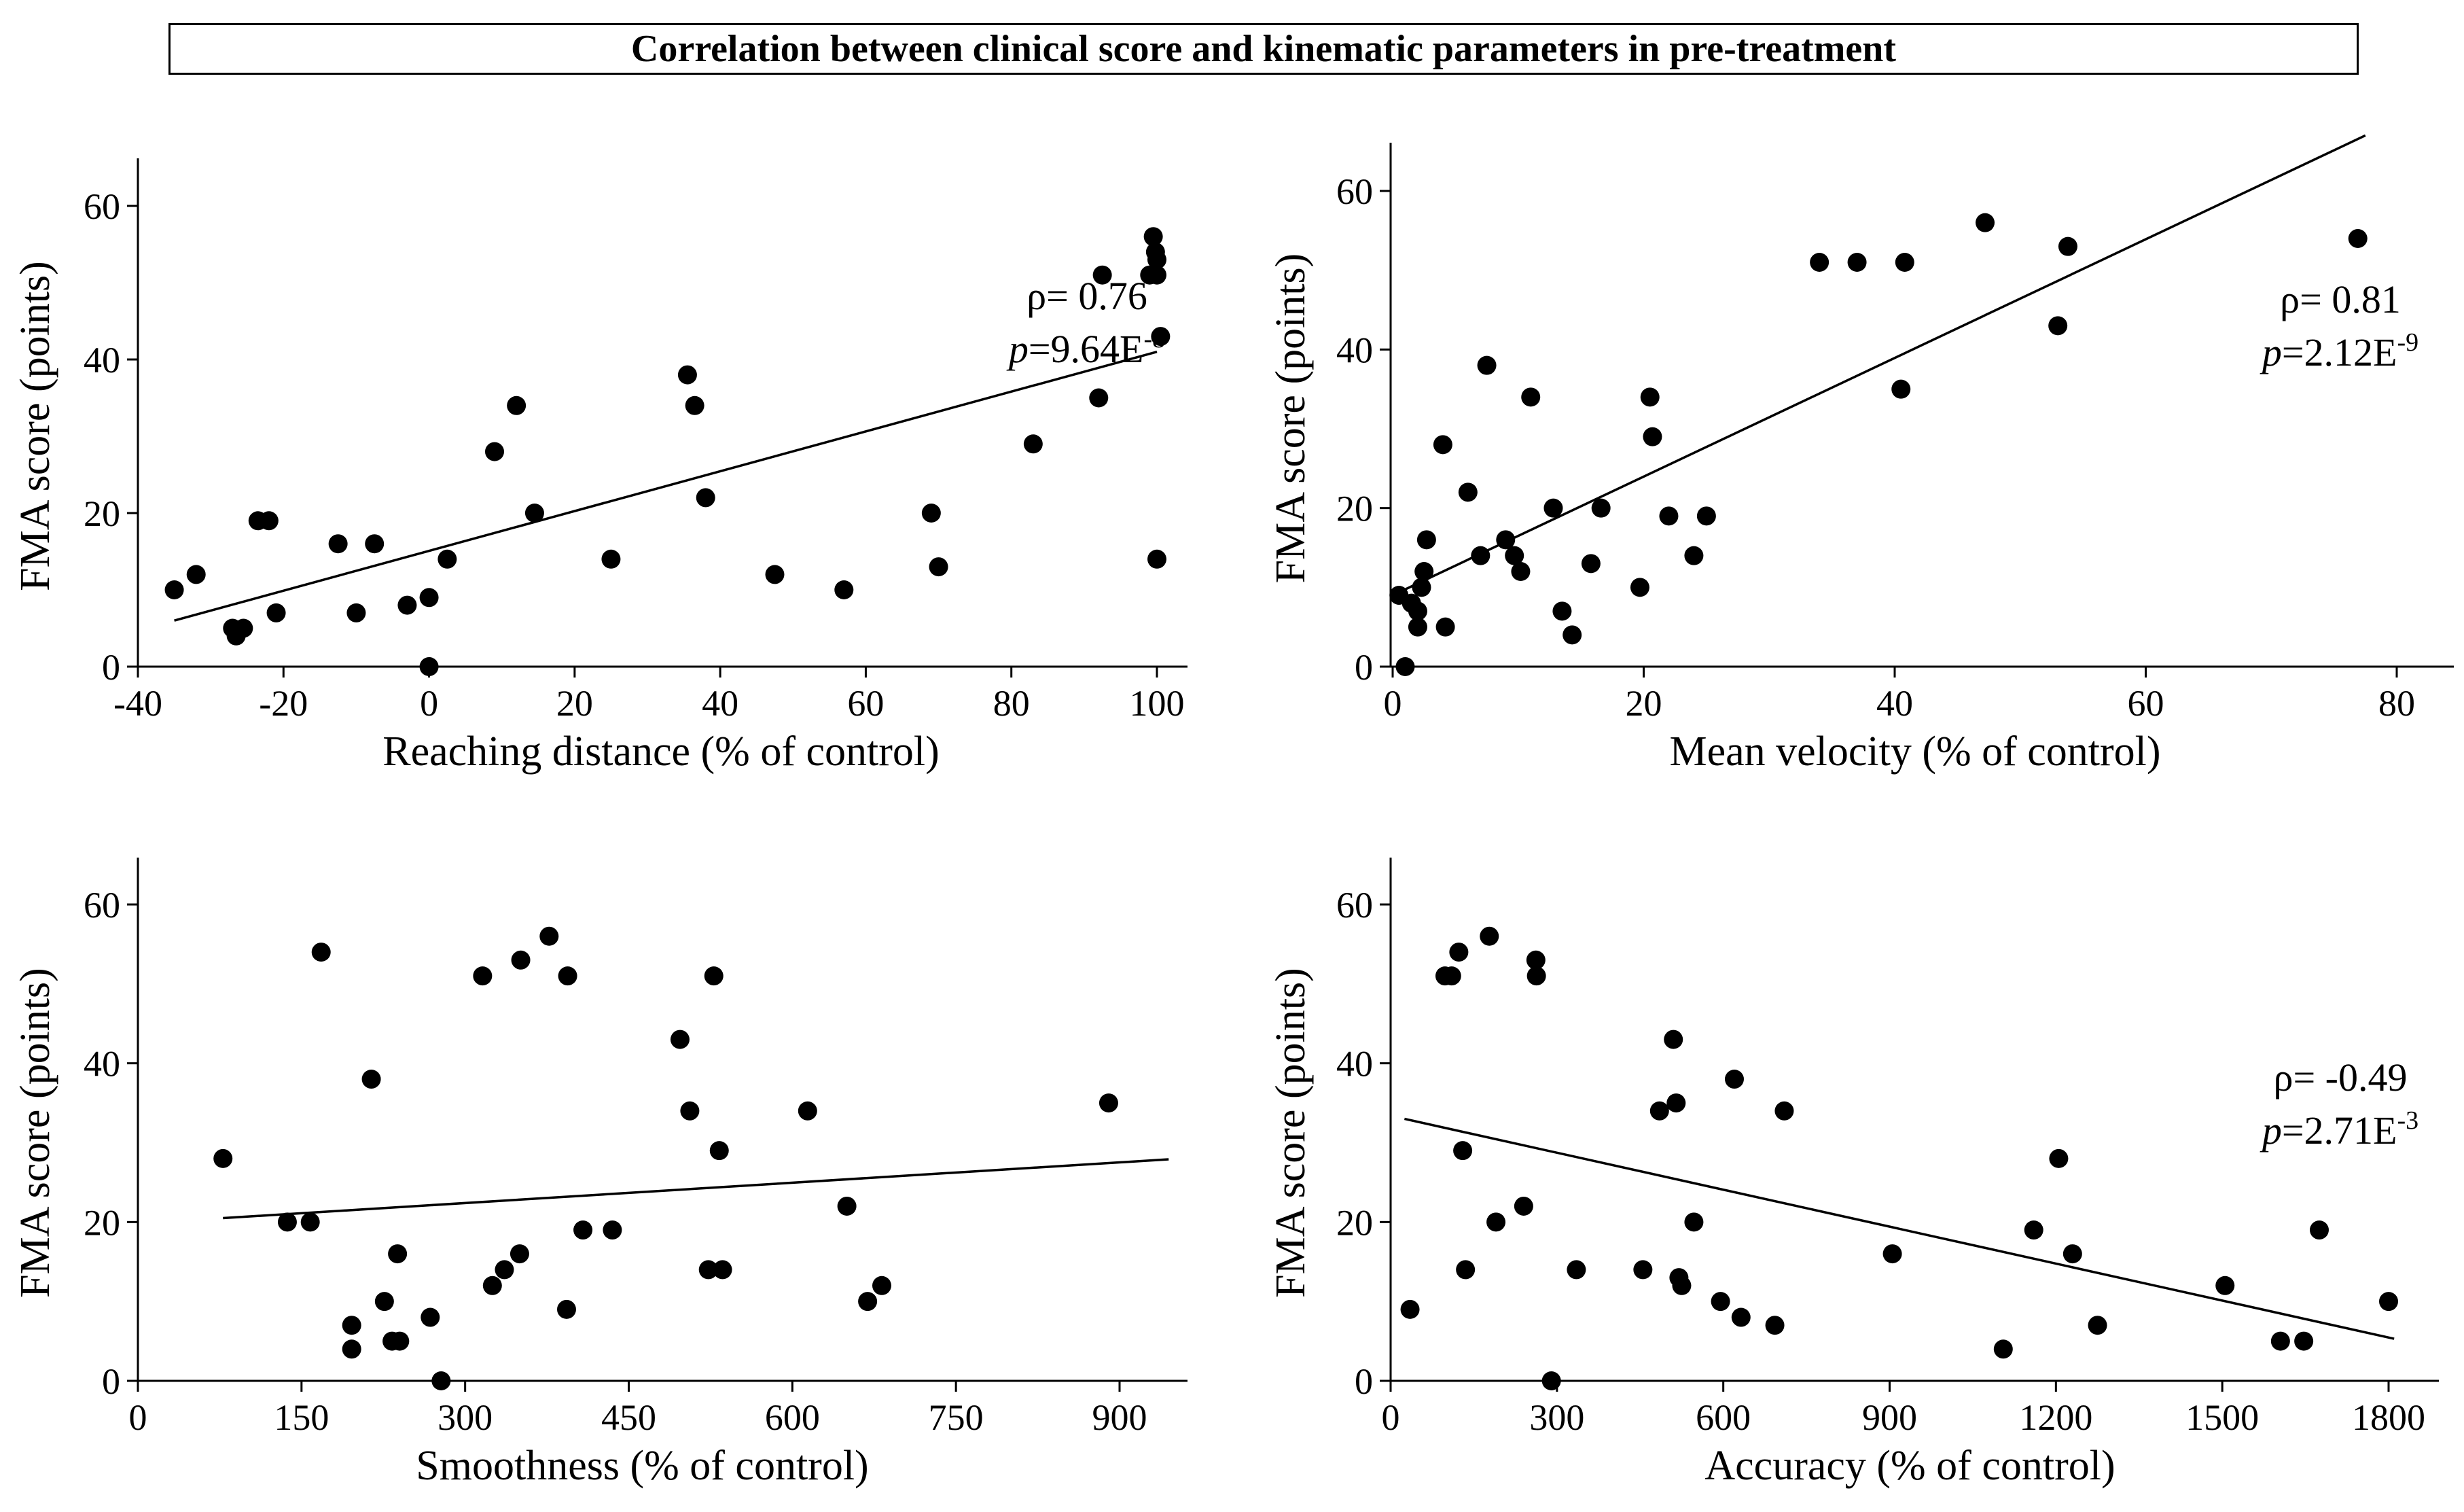  I want to click on x-axis-label: Reaching distance (% of control), so click(660, 751).